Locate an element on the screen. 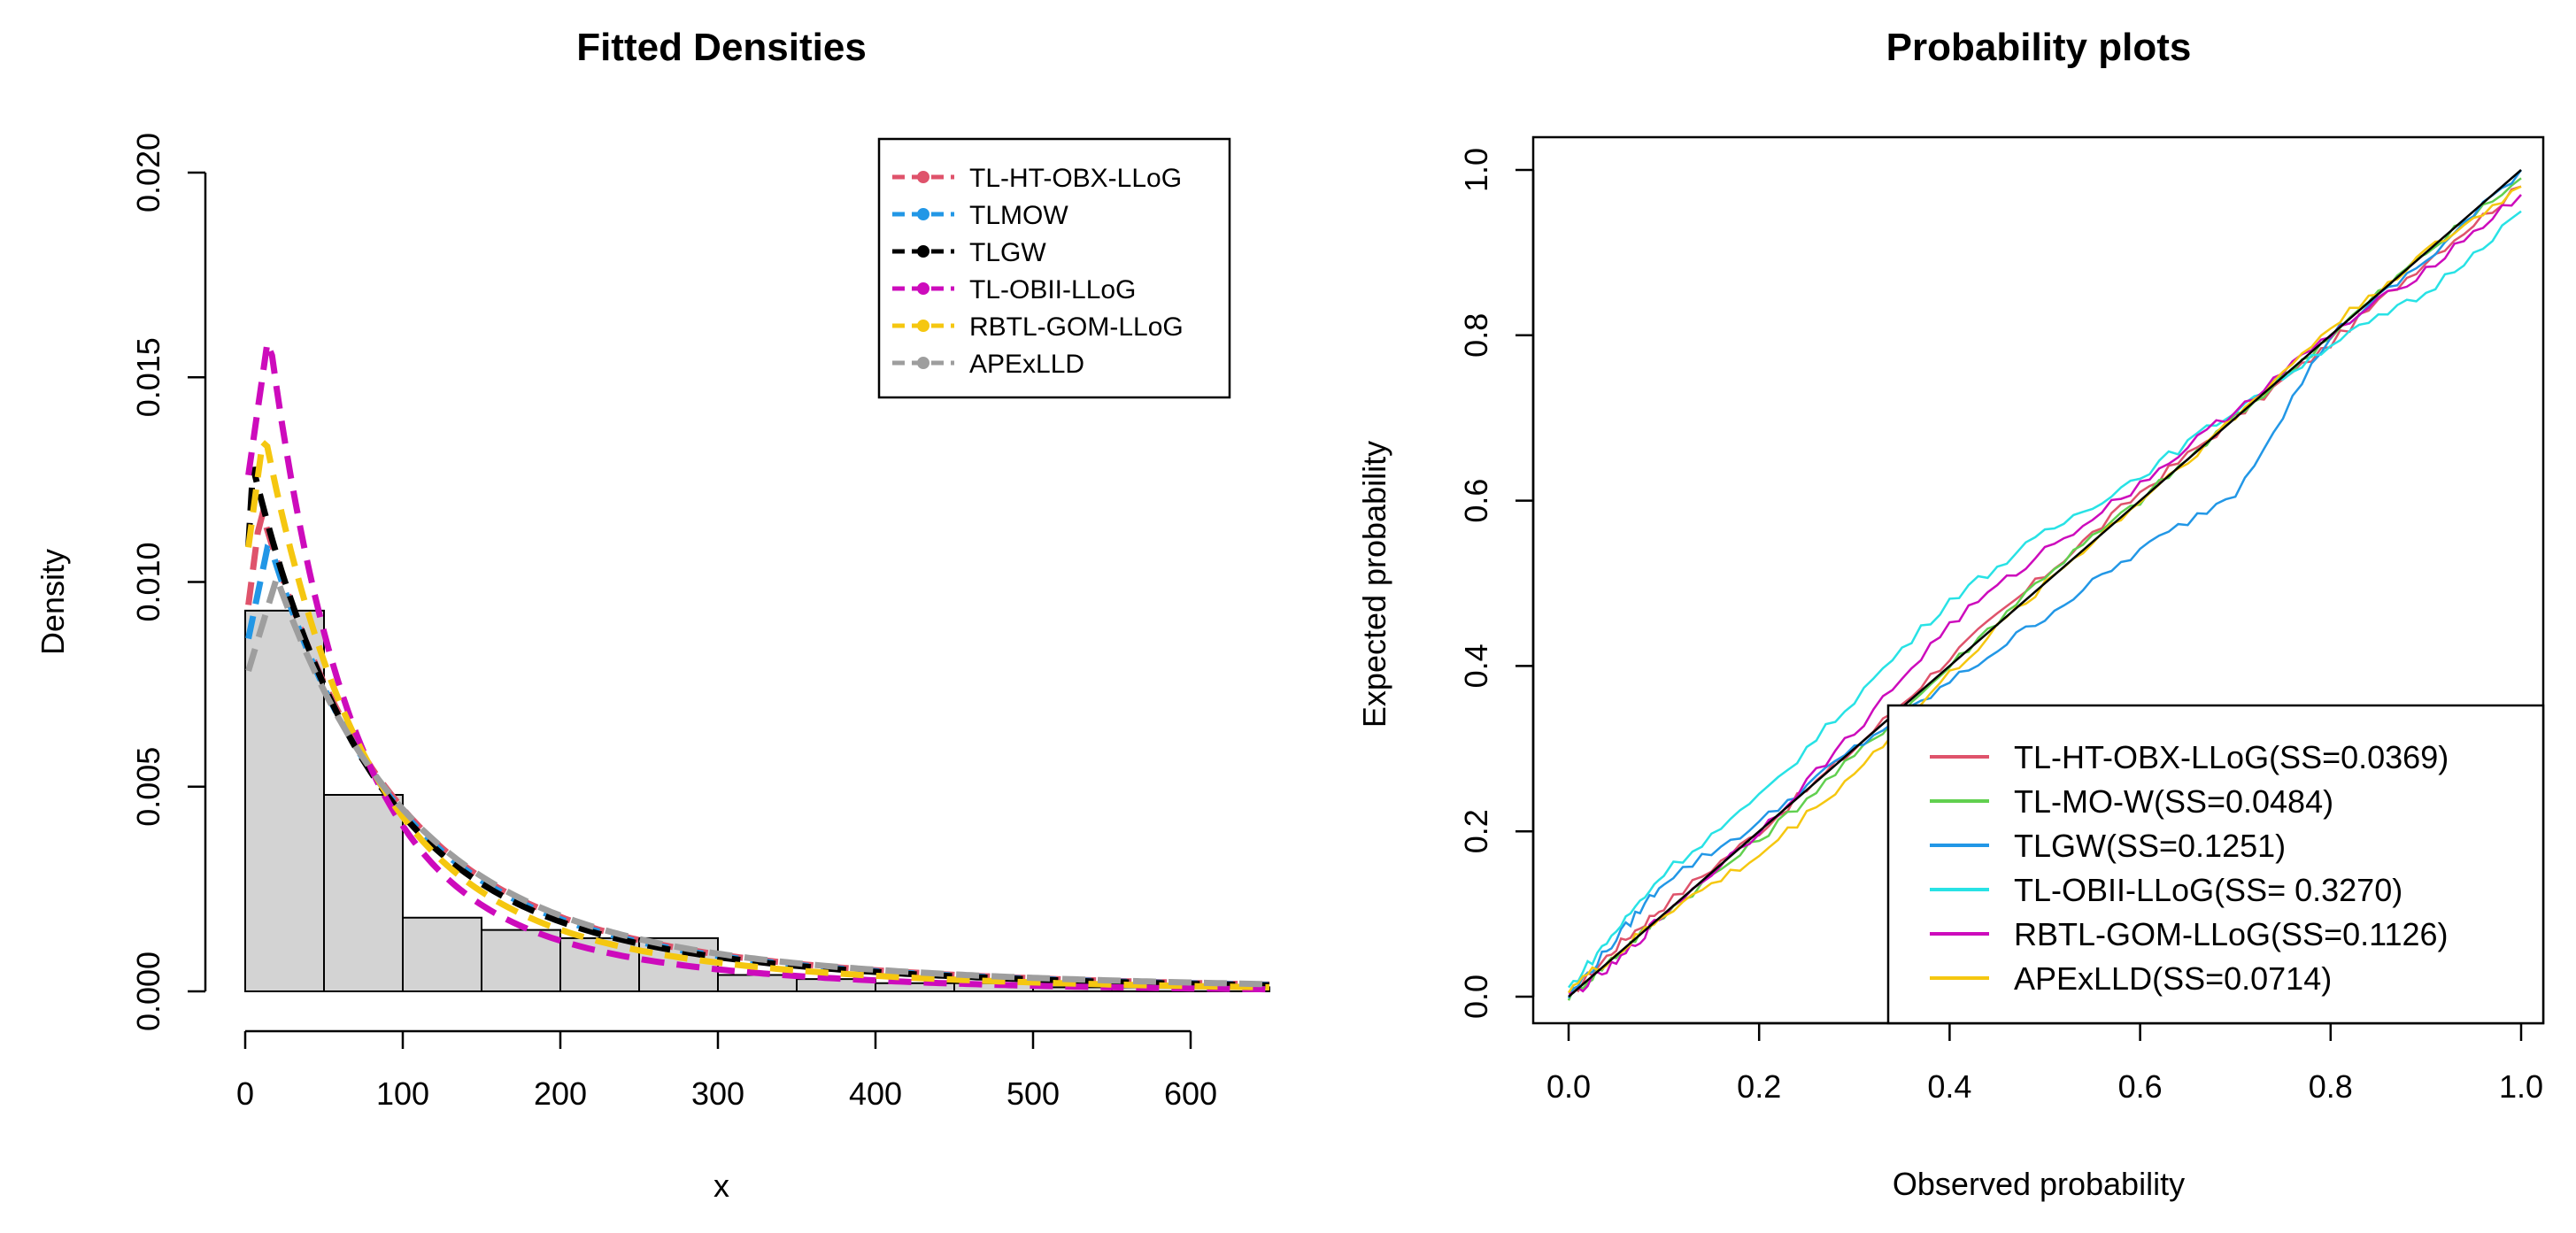  legend-label: APExLLD is located at coordinates (1026, 364).